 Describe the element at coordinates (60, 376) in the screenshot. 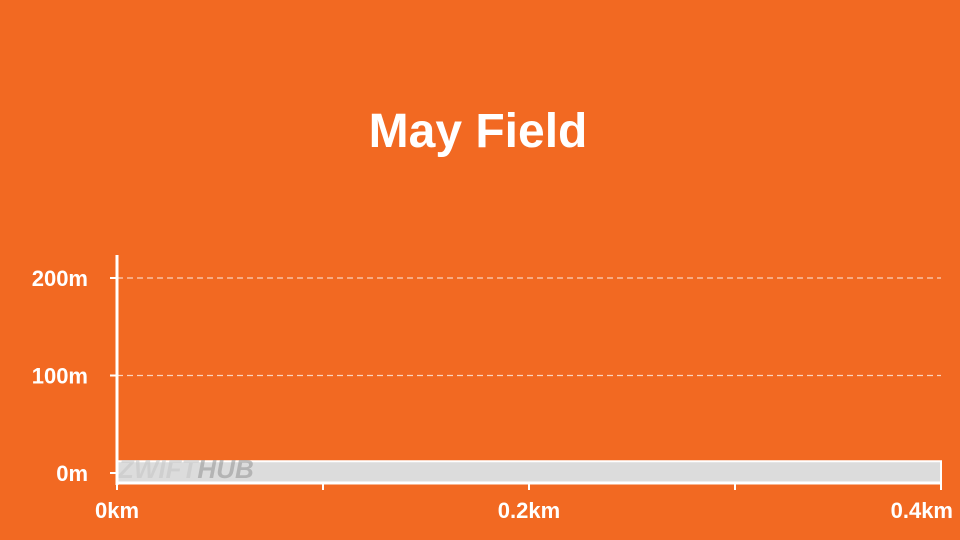

I see `y-tick-label: 100m` at that location.